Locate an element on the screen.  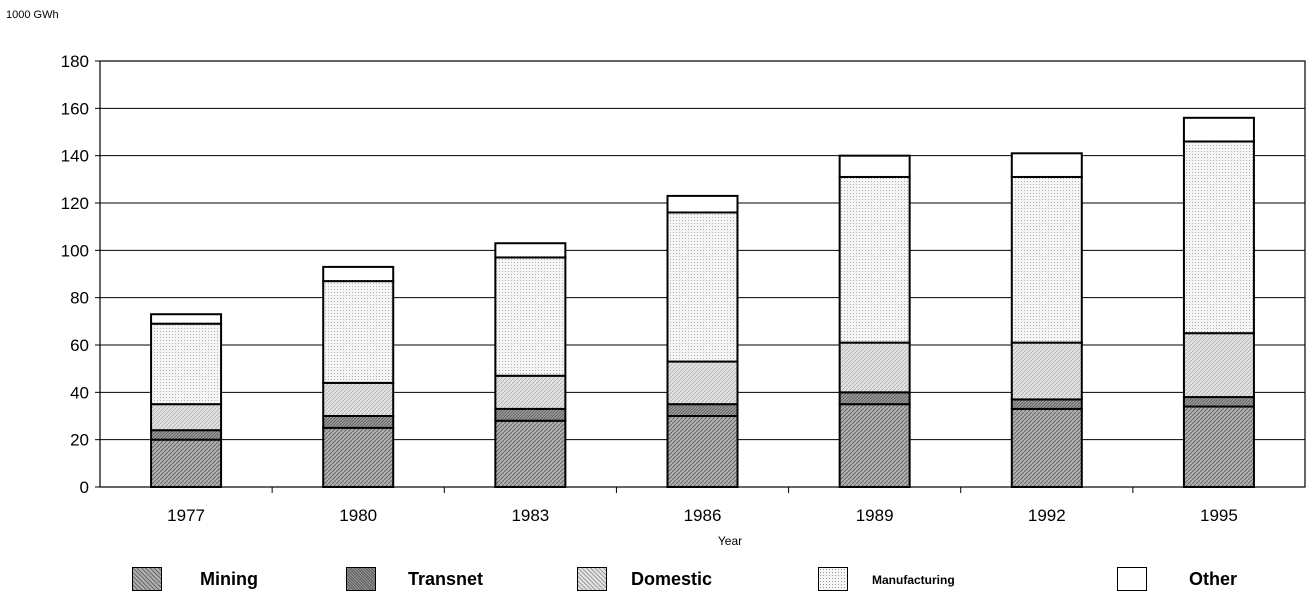
y-tick-label: 140 is located at coordinates (75, 156).